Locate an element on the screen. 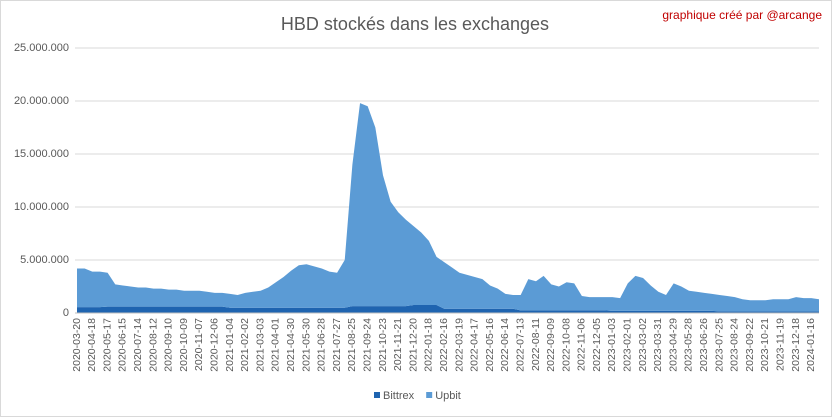 The width and height of the screenshot is (832, 417). x-tick-label: 2020-04-18 is located at coordinates (92, 345).